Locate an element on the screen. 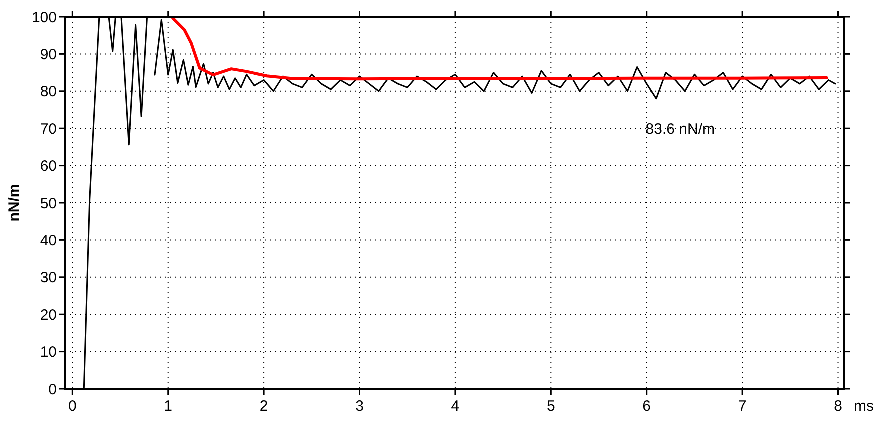  x-tick-label: 5 is located at coordinates (551, 406).